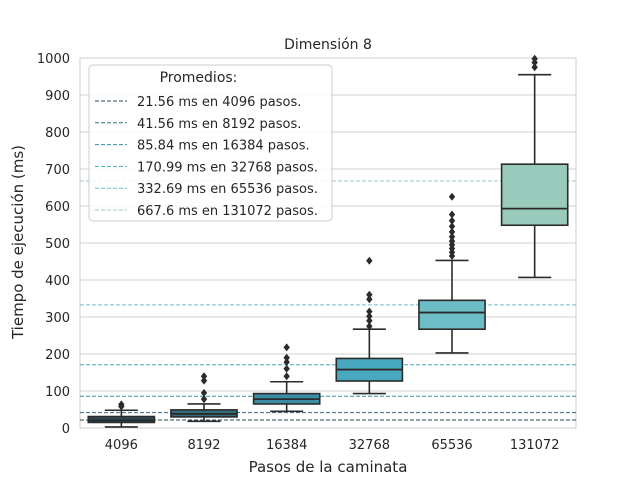 The height and width of the screenshot is (484, 640). Describe the element at coordinates (57, 170) in the screenshot. I see `y-tick-label: 700` at that location.